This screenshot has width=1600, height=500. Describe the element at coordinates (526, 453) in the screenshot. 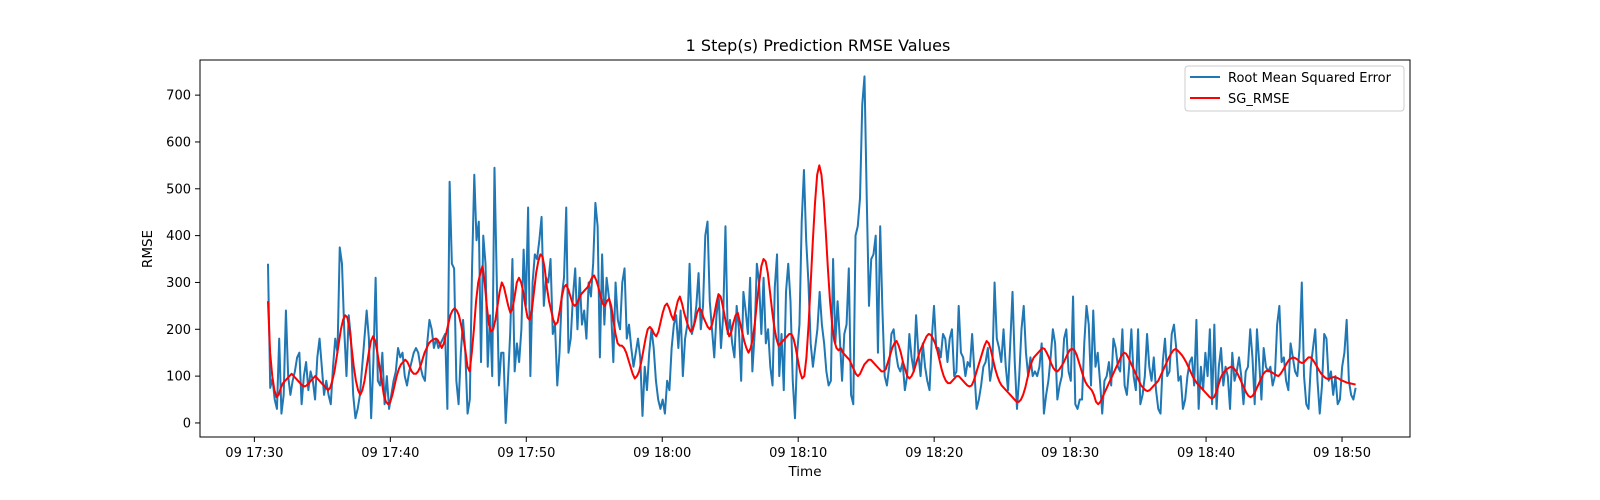

I see `x-tick-label: 09 17:50` at that location.